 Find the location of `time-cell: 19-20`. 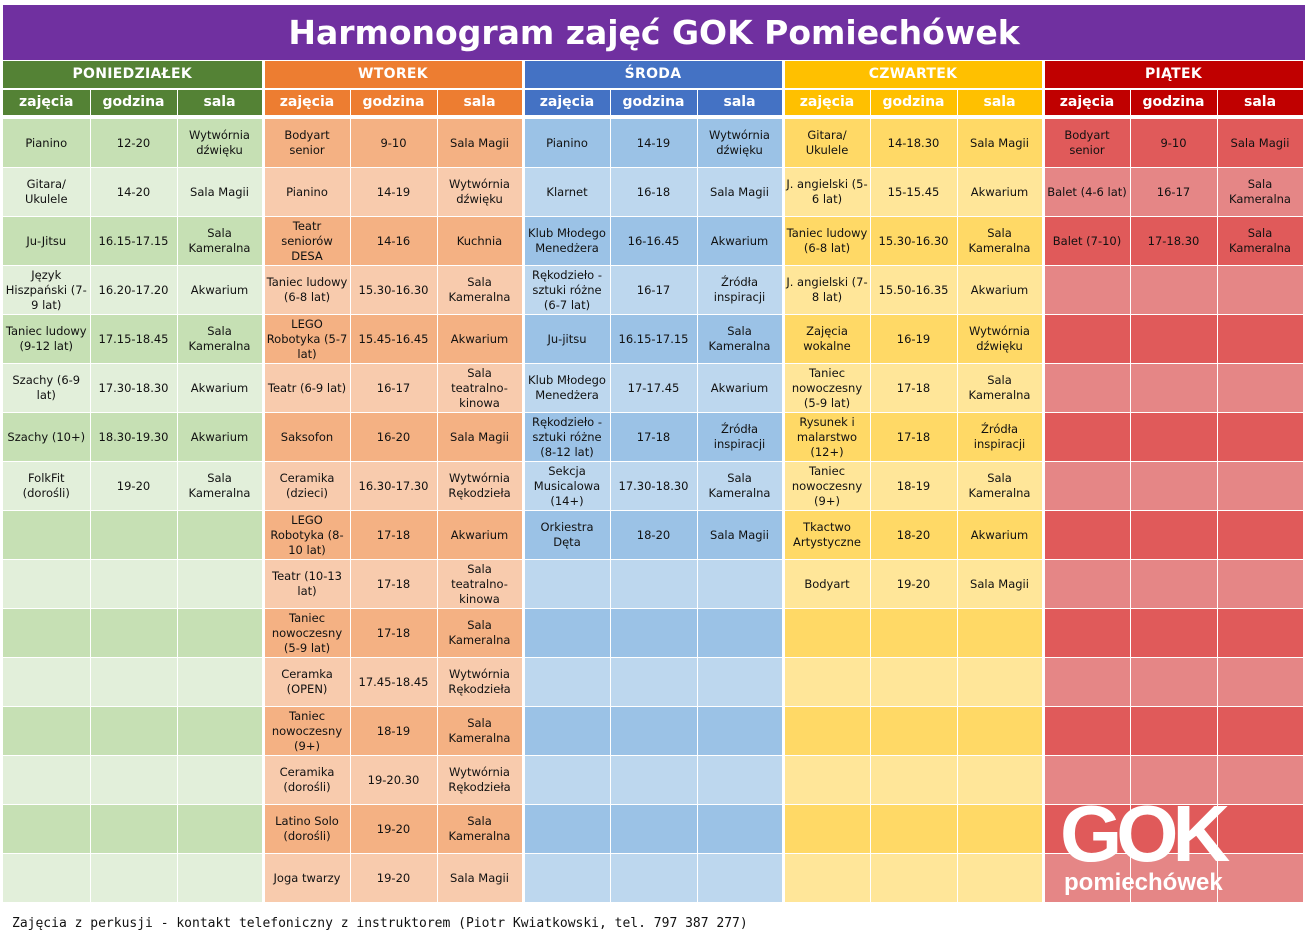

time-cell: 19-20 is located at coordinates (394, 829).